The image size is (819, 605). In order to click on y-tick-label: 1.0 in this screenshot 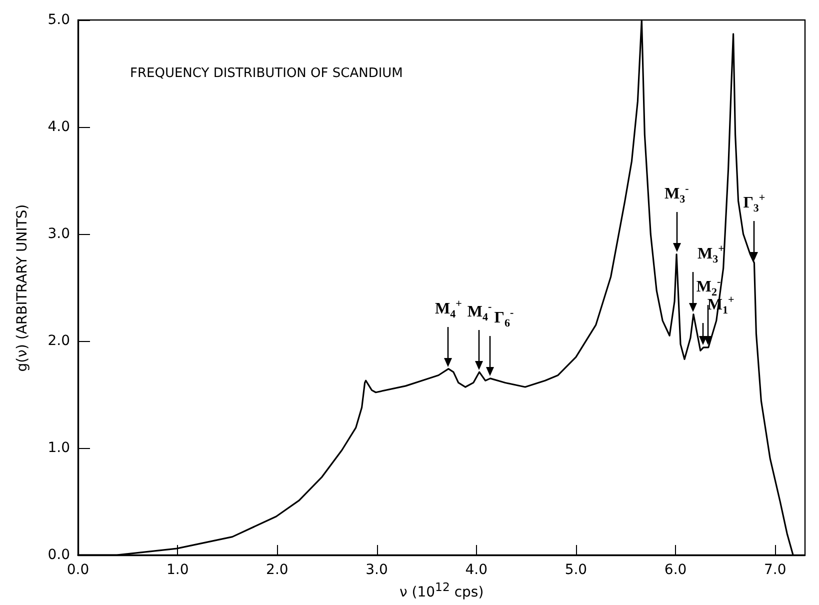, I will do `click(59, 448)`.